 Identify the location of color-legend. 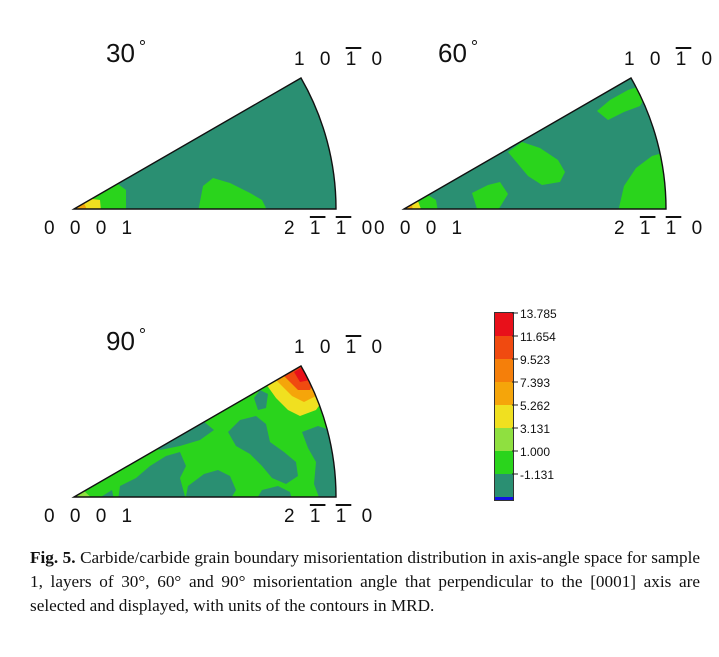
(504, 406).